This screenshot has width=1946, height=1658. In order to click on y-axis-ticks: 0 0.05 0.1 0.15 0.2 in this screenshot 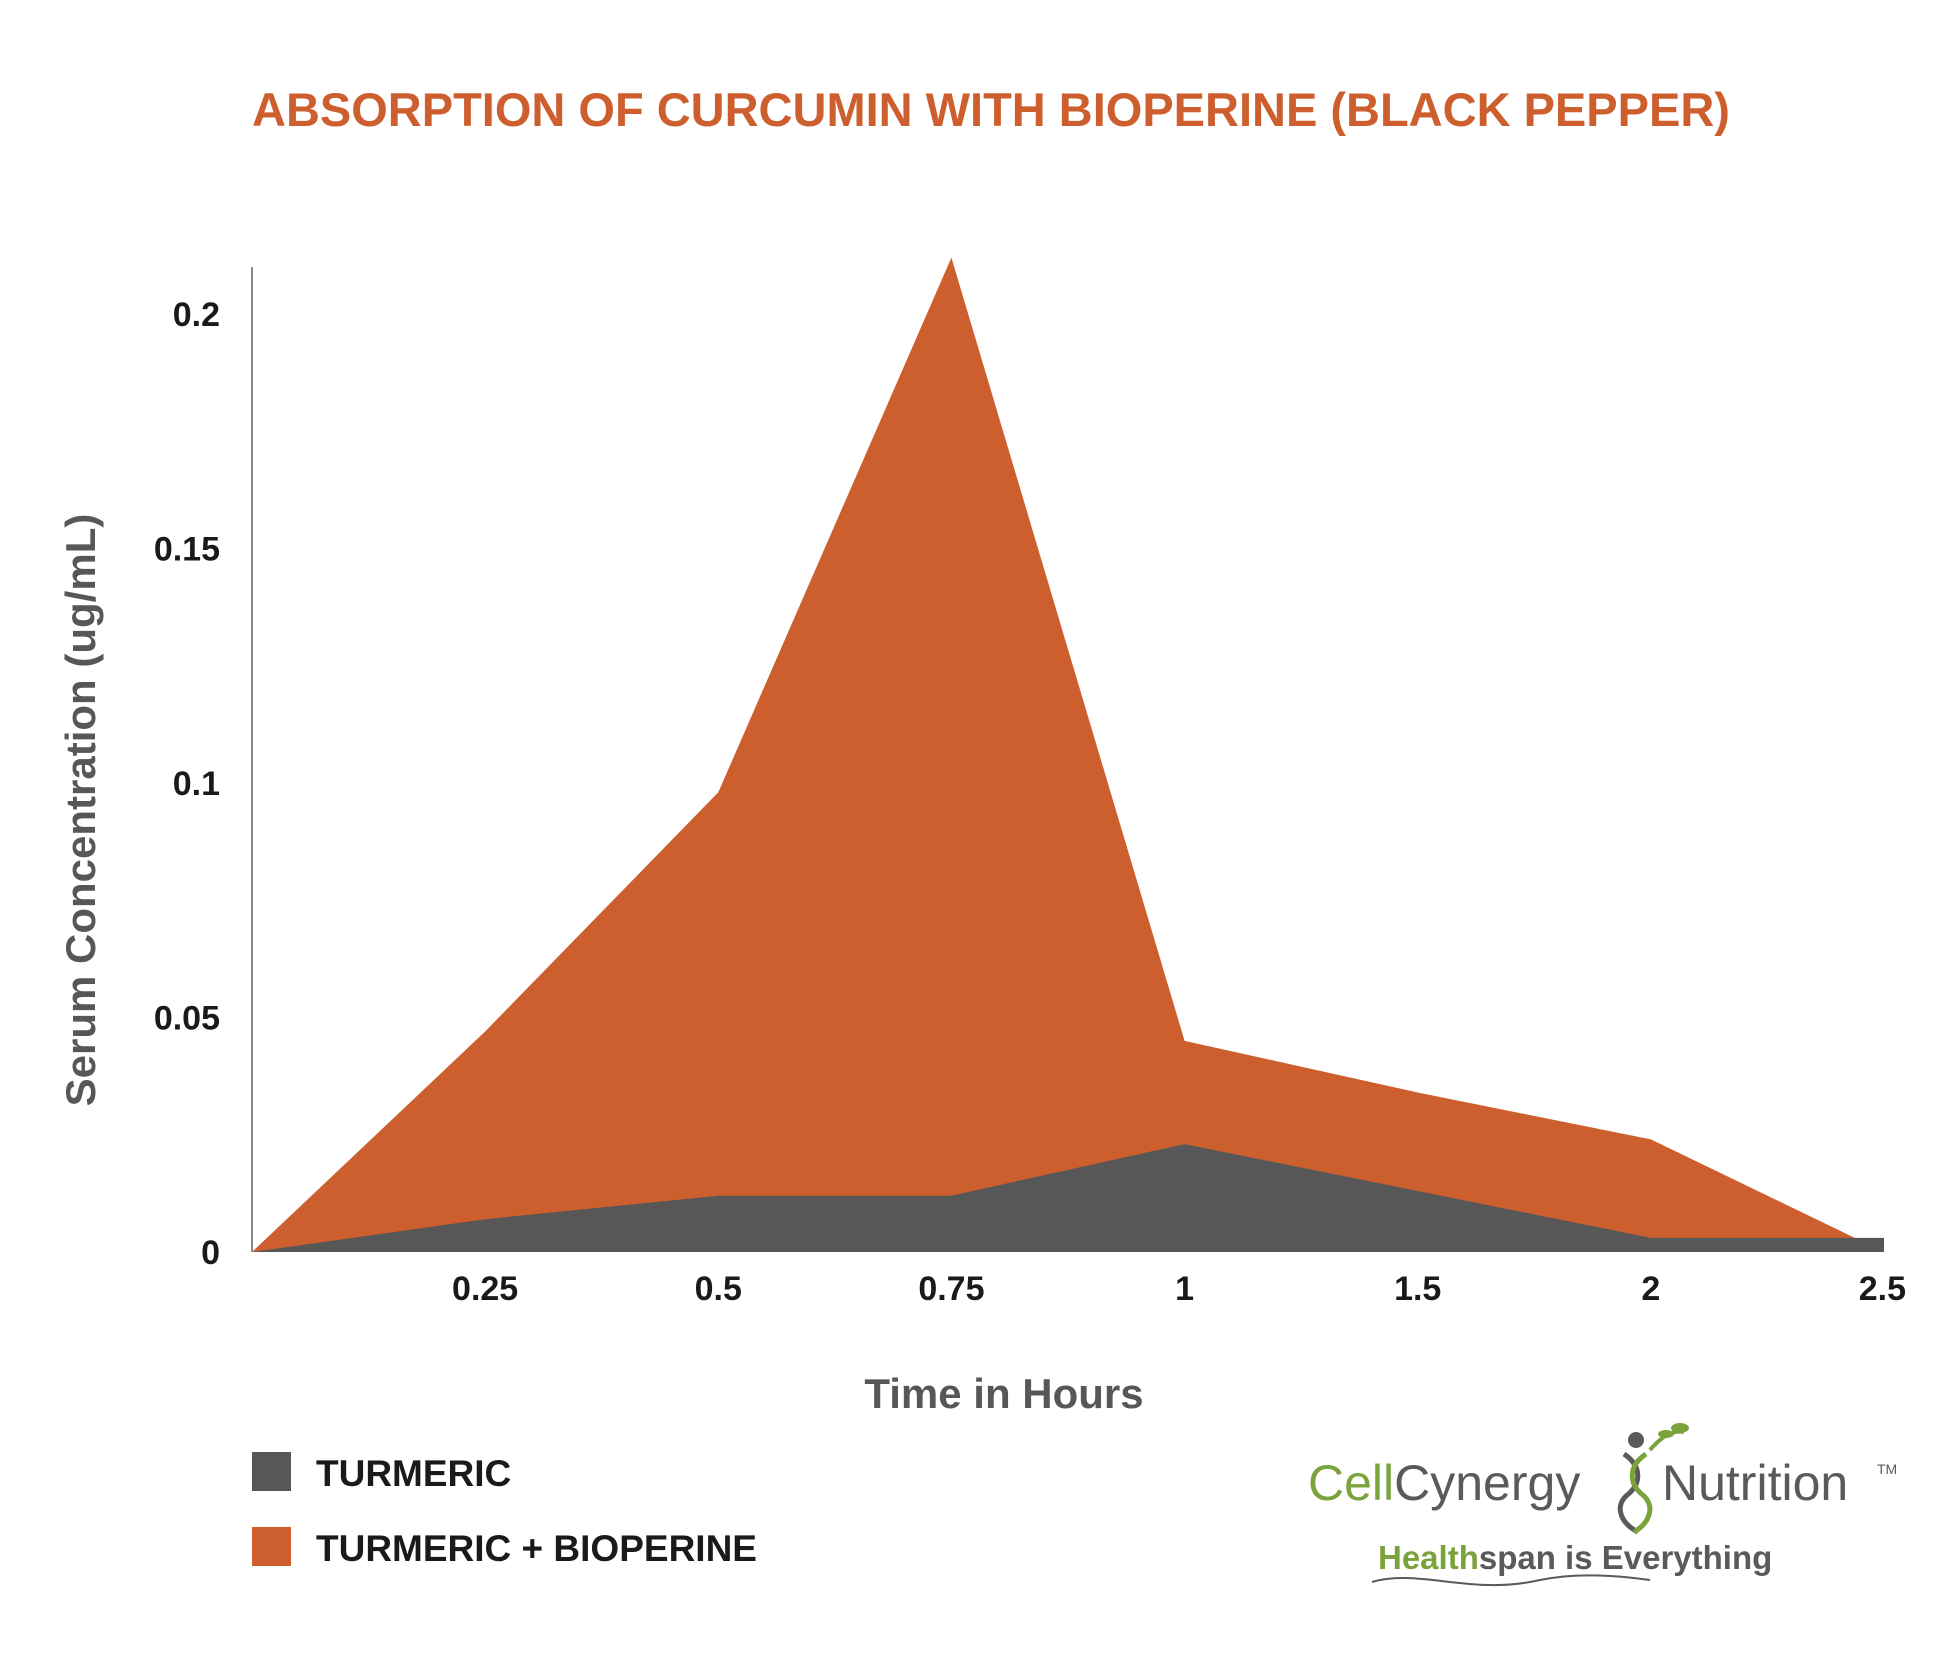, I will do `click(187, 784)`.